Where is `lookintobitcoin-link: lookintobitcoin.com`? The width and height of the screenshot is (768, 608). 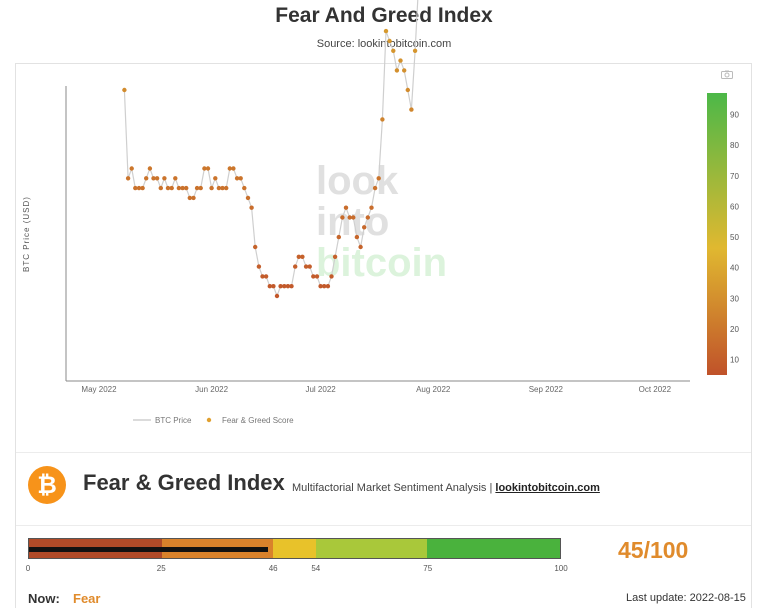 lookintobitcoin-link: lookintobitcoin.com is located at coordinates (547, 488).